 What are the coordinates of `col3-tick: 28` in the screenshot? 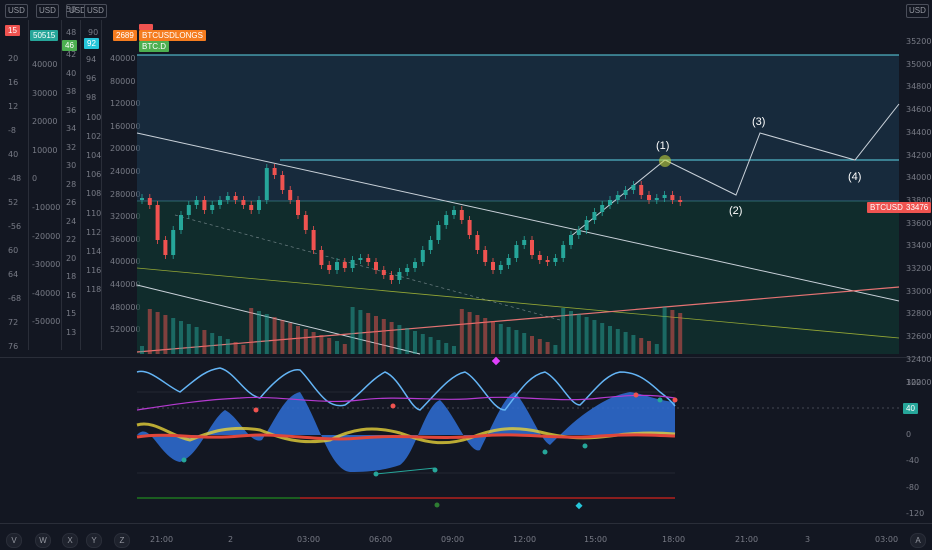 It's located at (71, 184).